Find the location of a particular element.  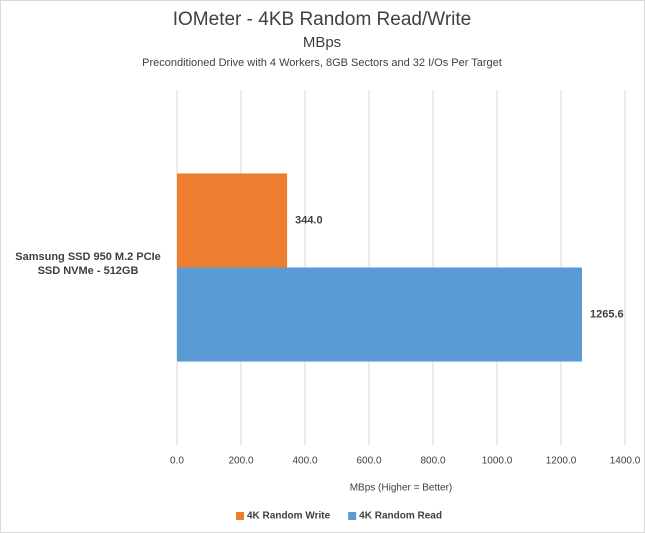

x-tick-label: 1000.0 is located at coordinates (497, 461).